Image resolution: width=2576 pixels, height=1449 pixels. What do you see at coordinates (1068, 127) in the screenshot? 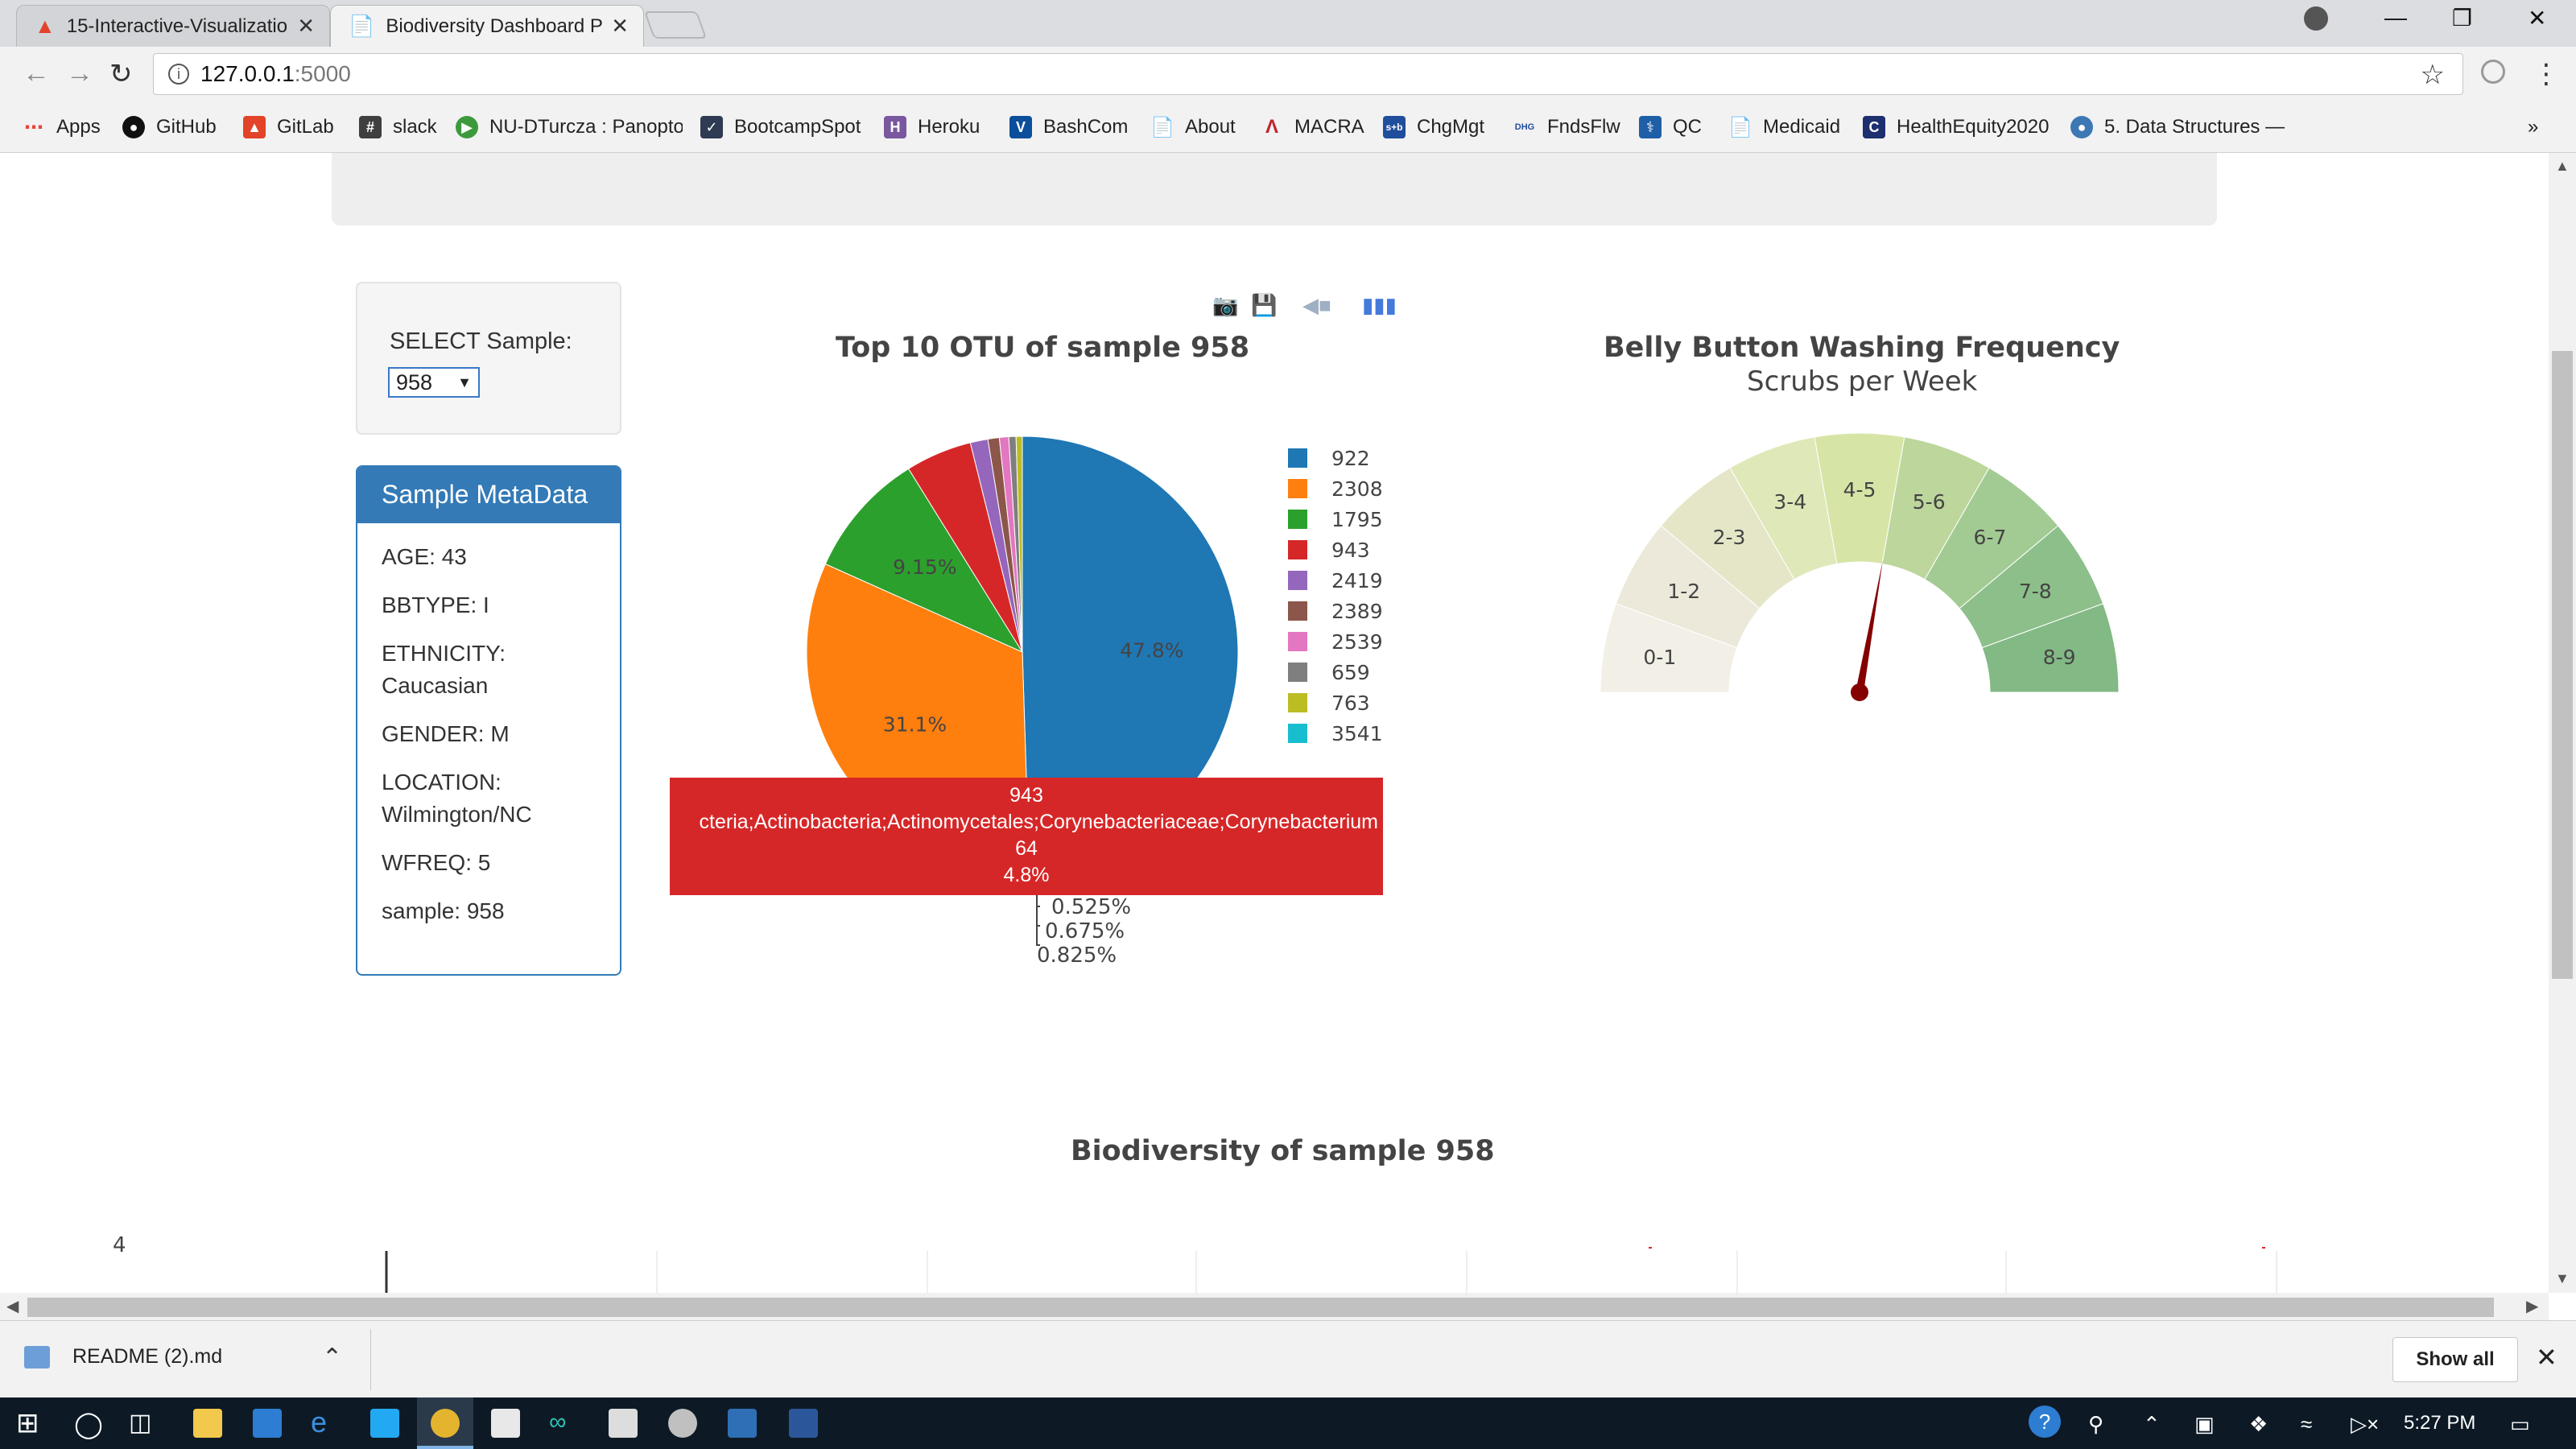
I see `bookmark-bashcom: V BashCom` at bounding box center [1068, 127].